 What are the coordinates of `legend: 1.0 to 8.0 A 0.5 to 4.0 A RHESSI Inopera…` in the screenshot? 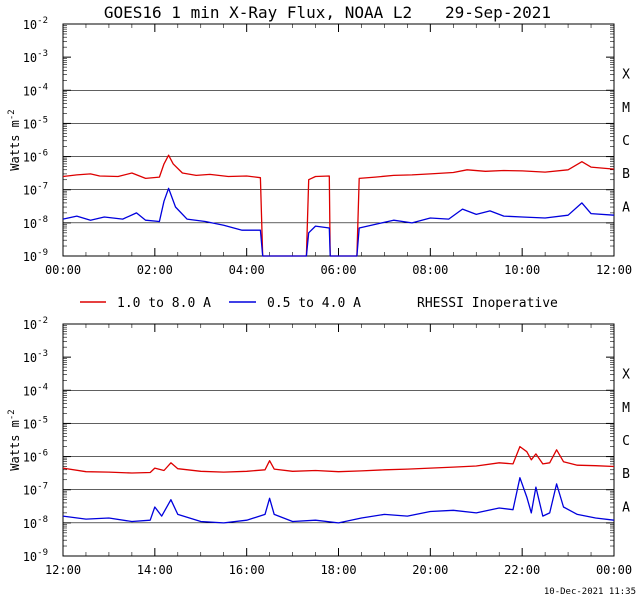 It's located at (319, 303).